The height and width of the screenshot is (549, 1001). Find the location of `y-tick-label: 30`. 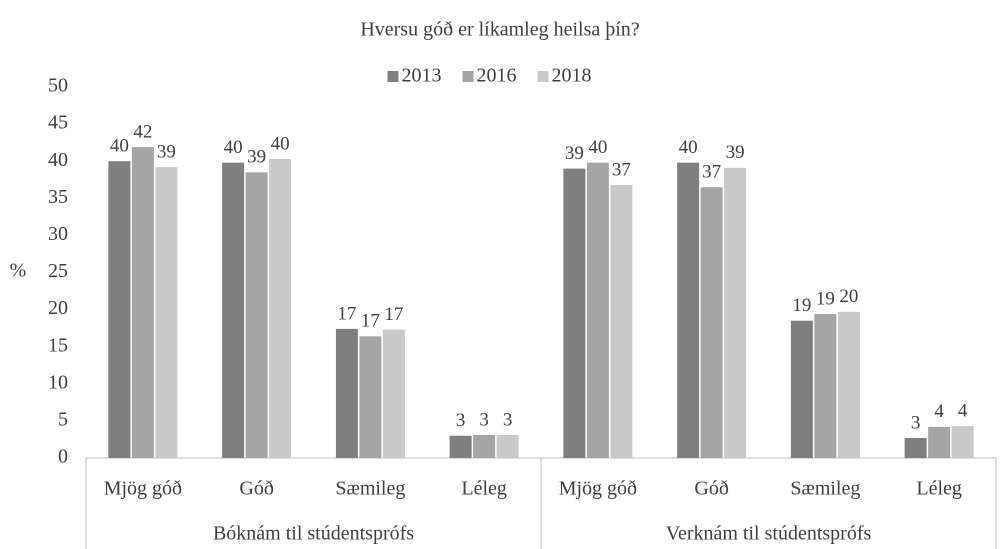

y-tick-label: 30 is located at coordinates (58, 234).